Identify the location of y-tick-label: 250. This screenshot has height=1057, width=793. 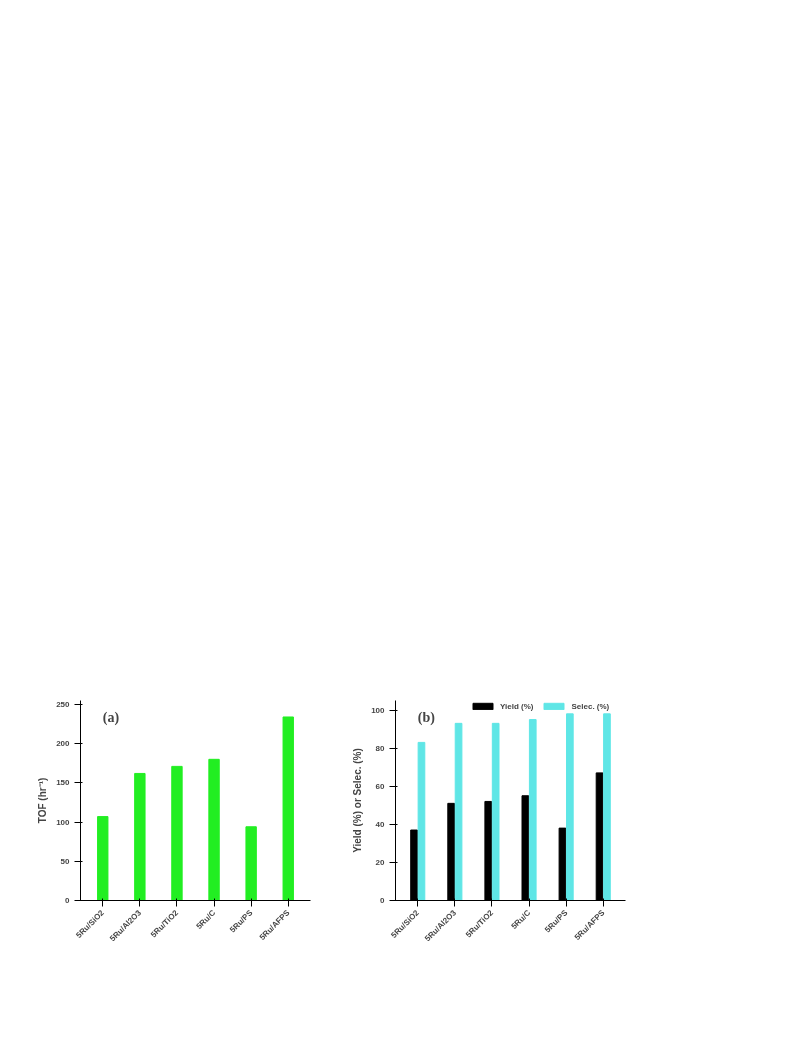
(63, 704).